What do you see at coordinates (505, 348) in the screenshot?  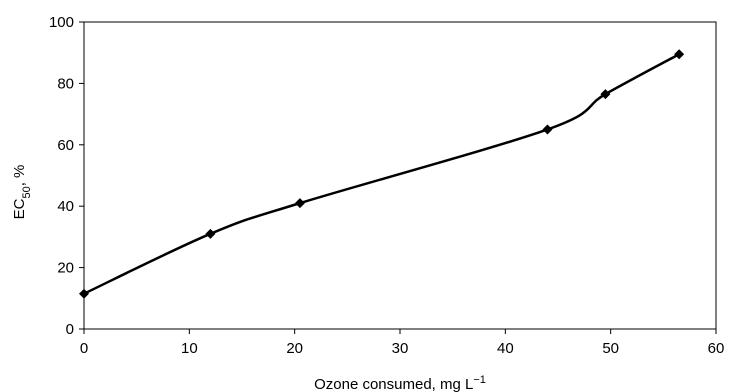 I see `x-tick-label: 40` at bounding box center [505, 348].